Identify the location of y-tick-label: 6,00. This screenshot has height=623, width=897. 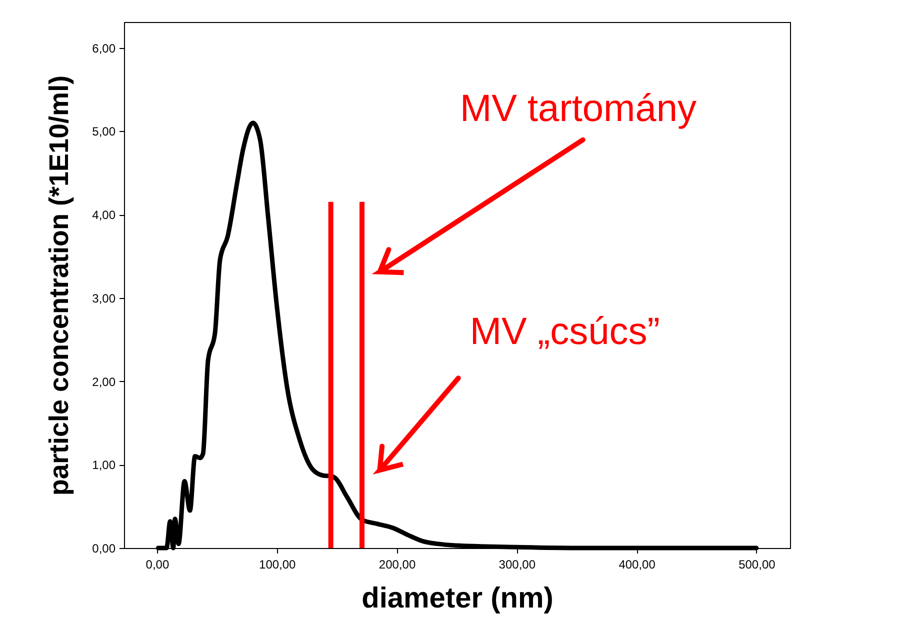
(104, 48).